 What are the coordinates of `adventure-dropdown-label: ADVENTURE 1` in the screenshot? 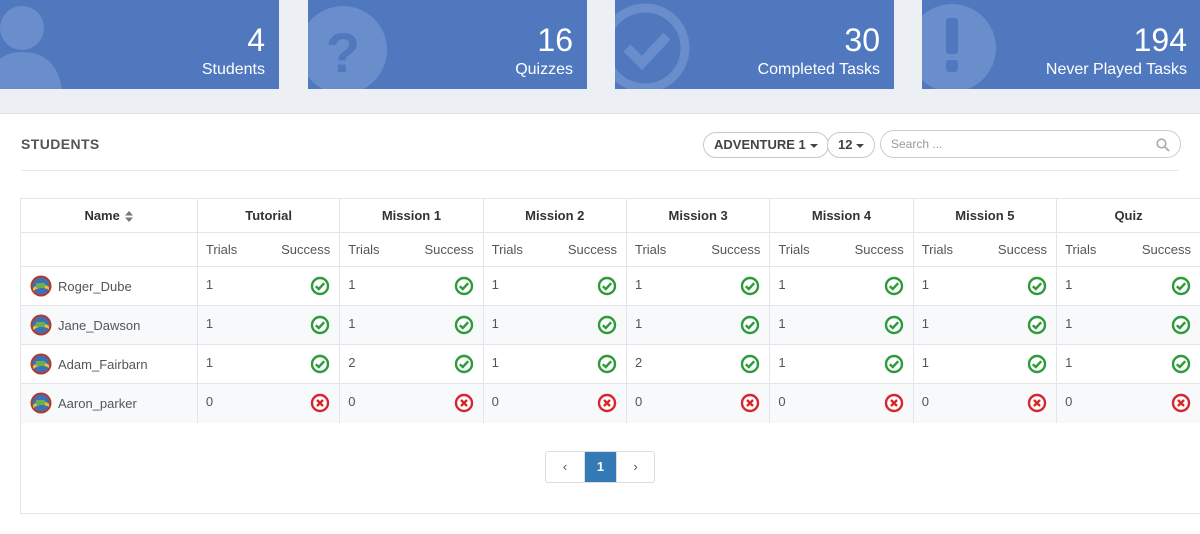 It's located at (760, 144).